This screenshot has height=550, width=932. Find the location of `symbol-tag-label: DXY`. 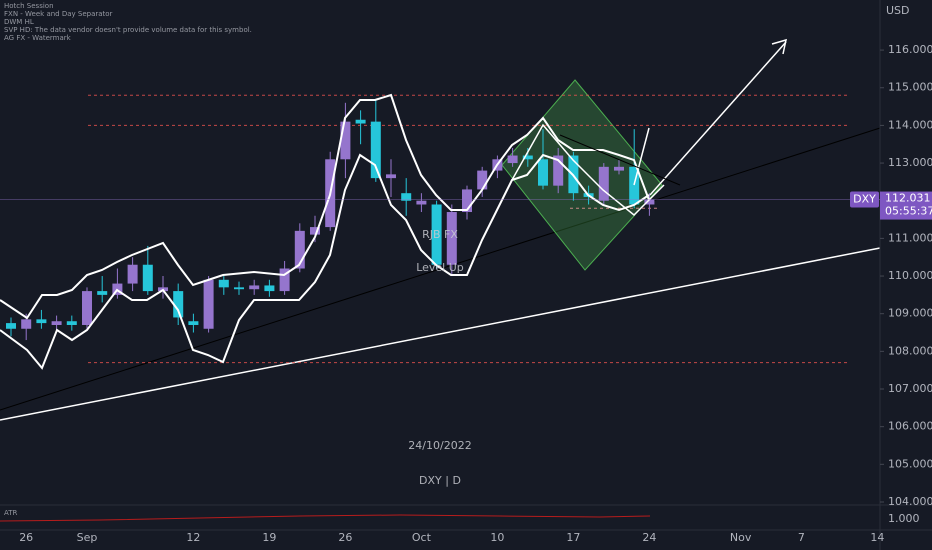

symbol-tag-label: DXY is located at coordinates (864, 199).